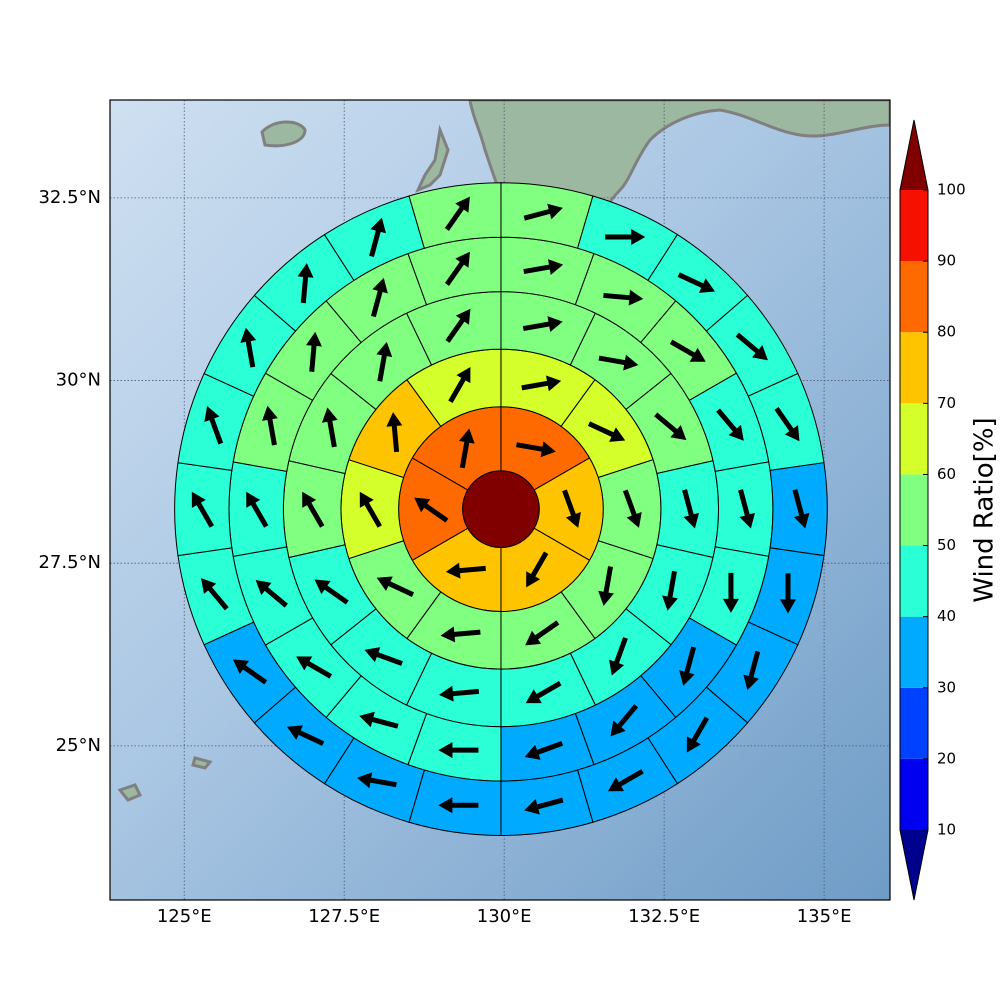 Image resolution: width=1000 pixels, height=1000 pixels. What do you see at coordinates (78, 380) in the screenshot?
I see `y-tick-label: 30°N` at bounding box center [78, 380].